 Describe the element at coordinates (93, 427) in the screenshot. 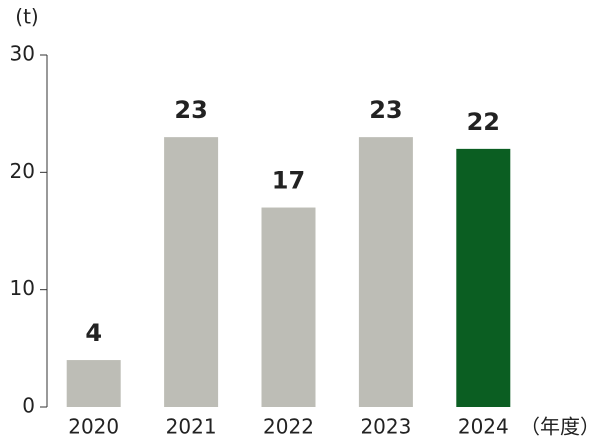

I see `x-tick-label: 2020` at that location.